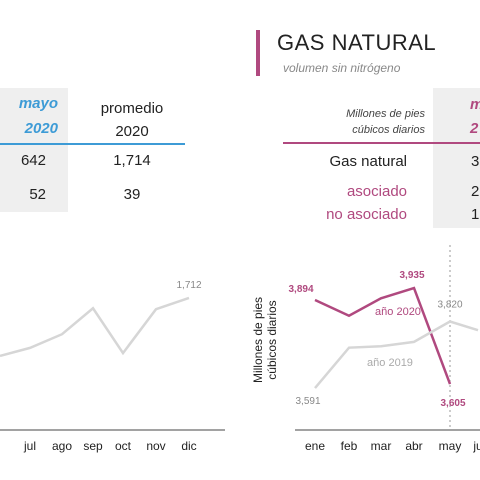 The width and height of the screenshot is (480, 480). Describe the element at coordinates (381, 446) in the screenshot. I see `gas-x-tick-mar: mar` at that location.